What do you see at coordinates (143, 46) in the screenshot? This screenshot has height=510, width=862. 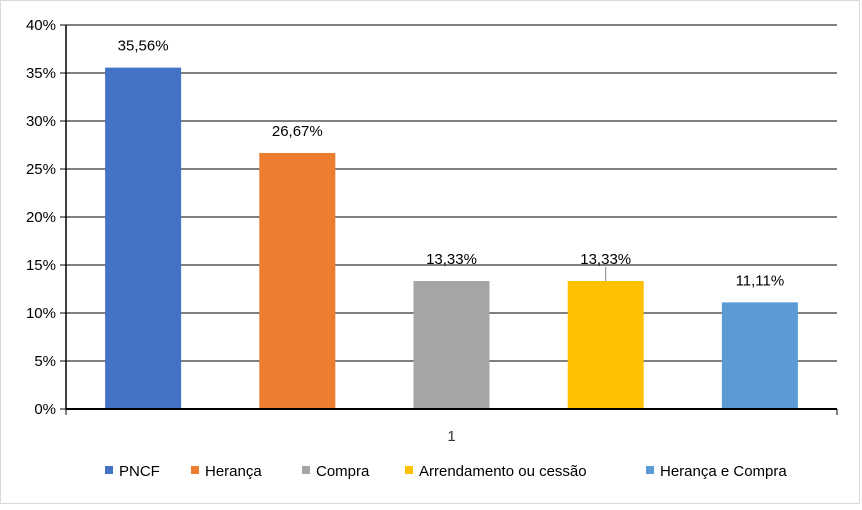 I see `data-label: 35,56%` at bounding box center [143, 46].